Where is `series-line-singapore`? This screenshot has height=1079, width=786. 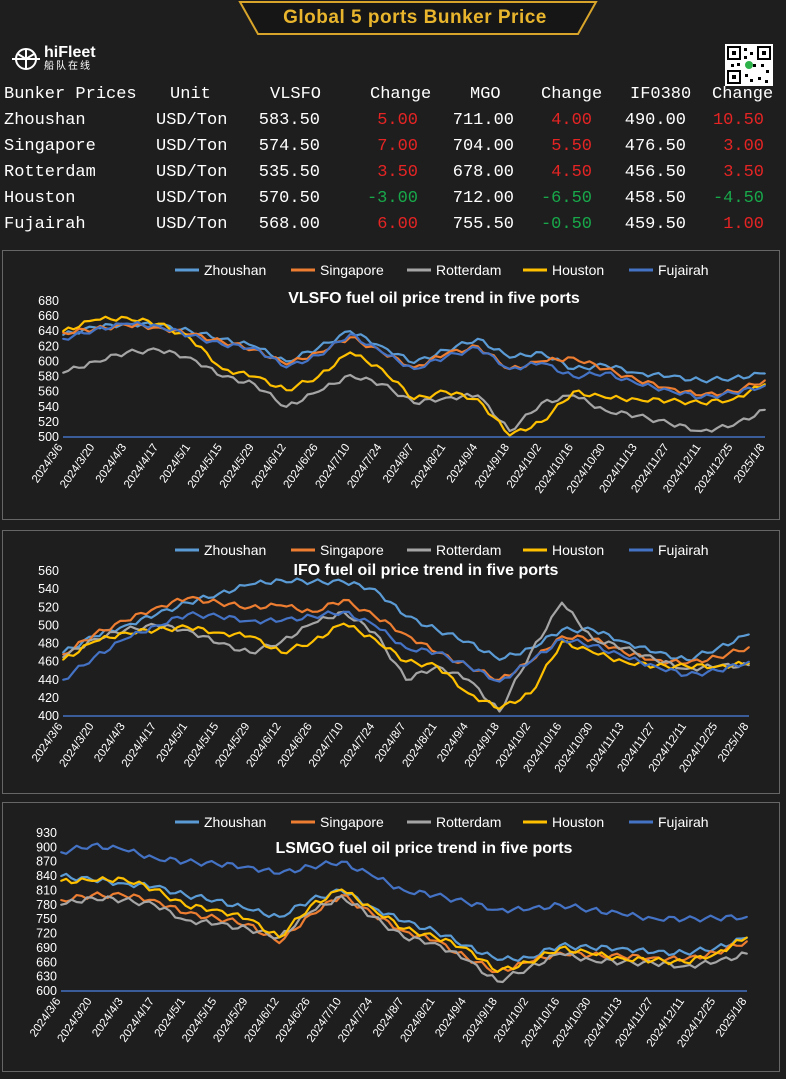
series-line-singapore is located at coordinates (414, 359).